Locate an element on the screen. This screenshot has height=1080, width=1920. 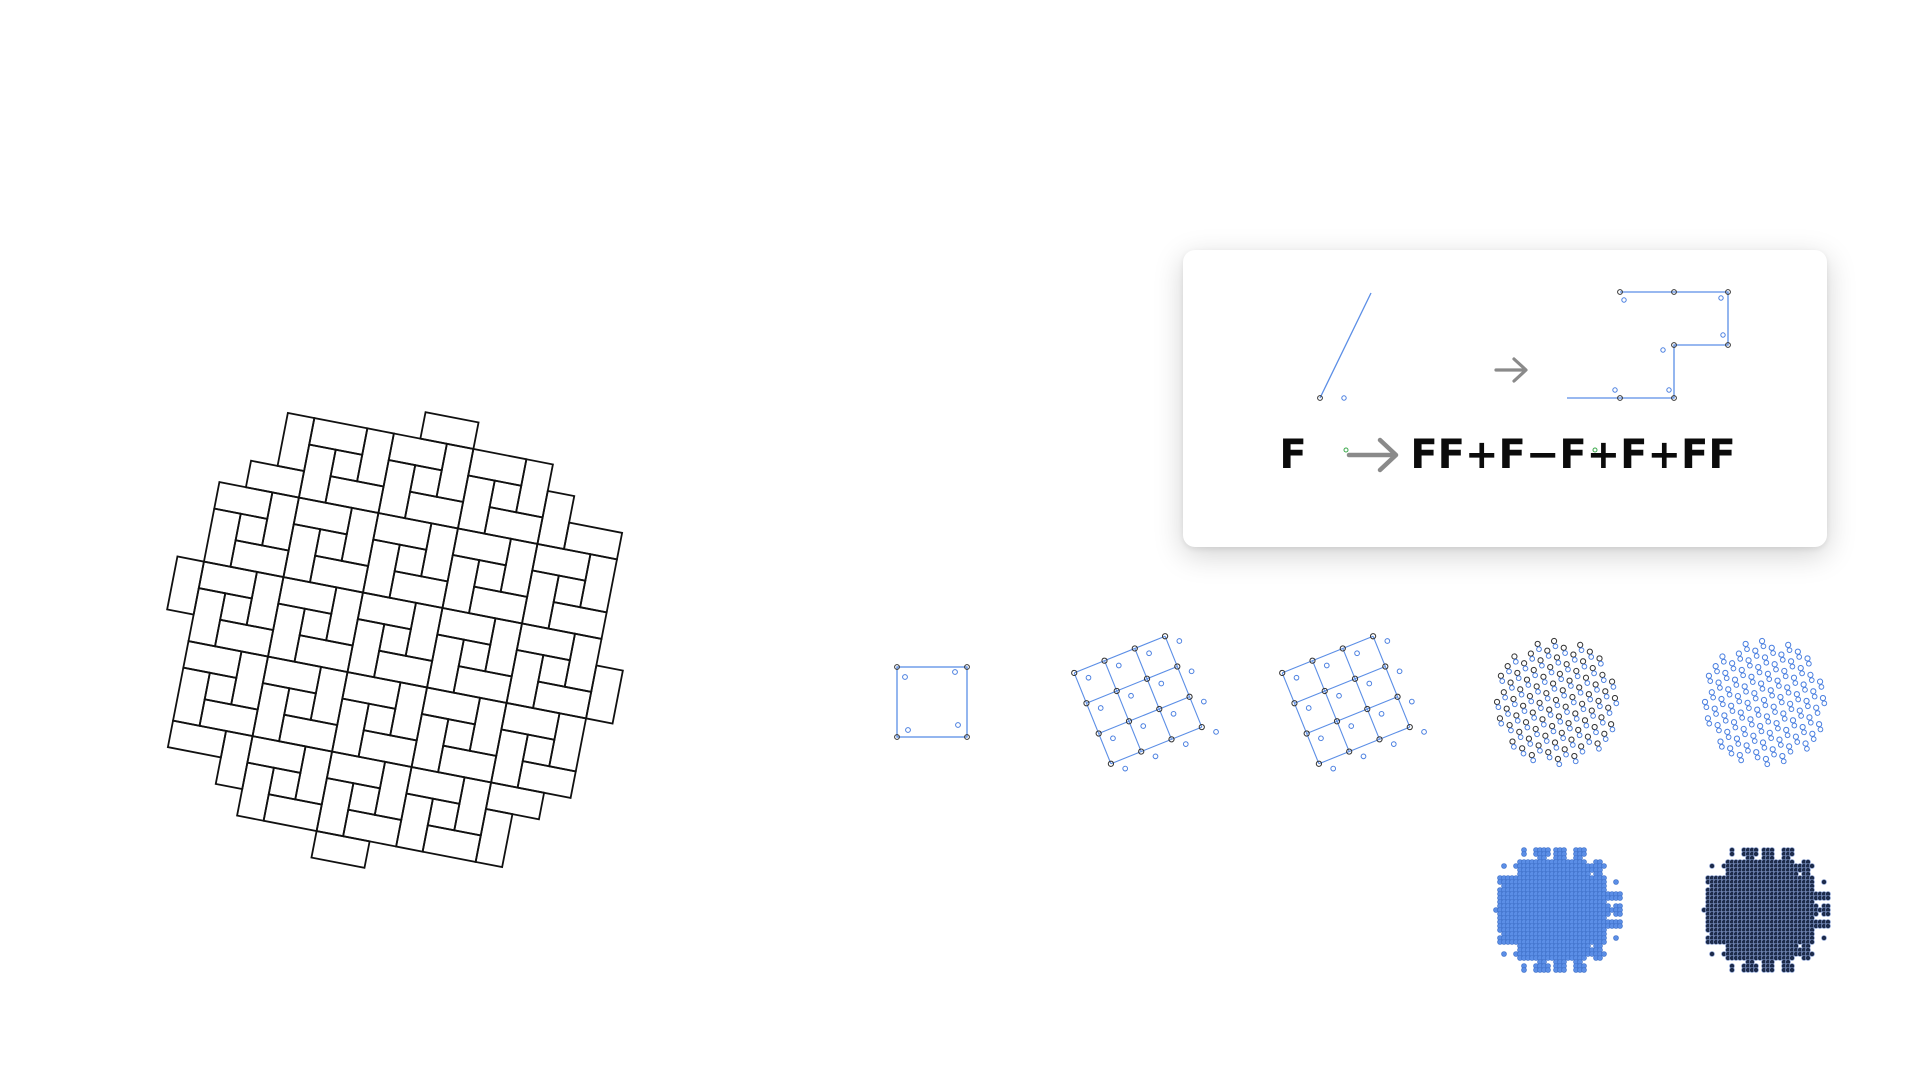
rule-arrow-icon is located at coordinates (1372, 455).